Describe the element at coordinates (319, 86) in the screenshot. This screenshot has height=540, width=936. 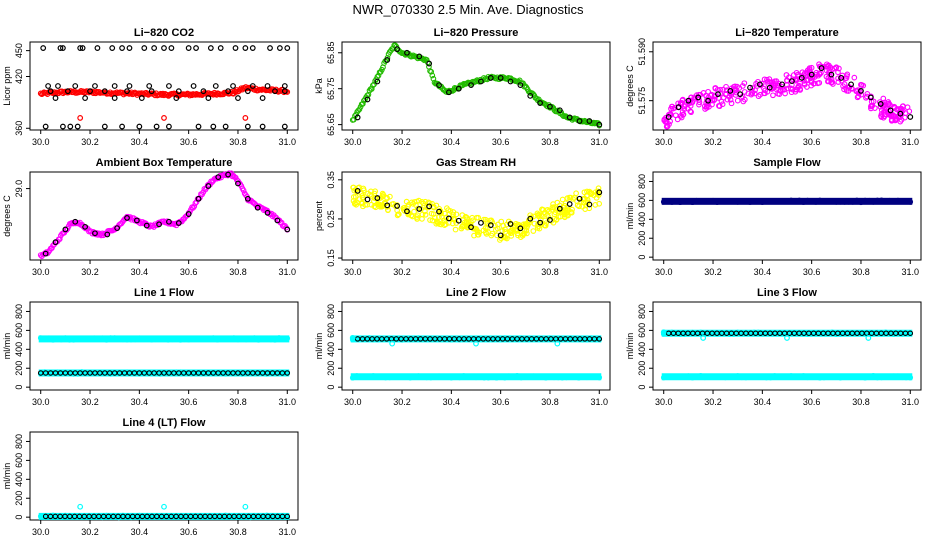
I see `y-axis-label: kPa` at that location.